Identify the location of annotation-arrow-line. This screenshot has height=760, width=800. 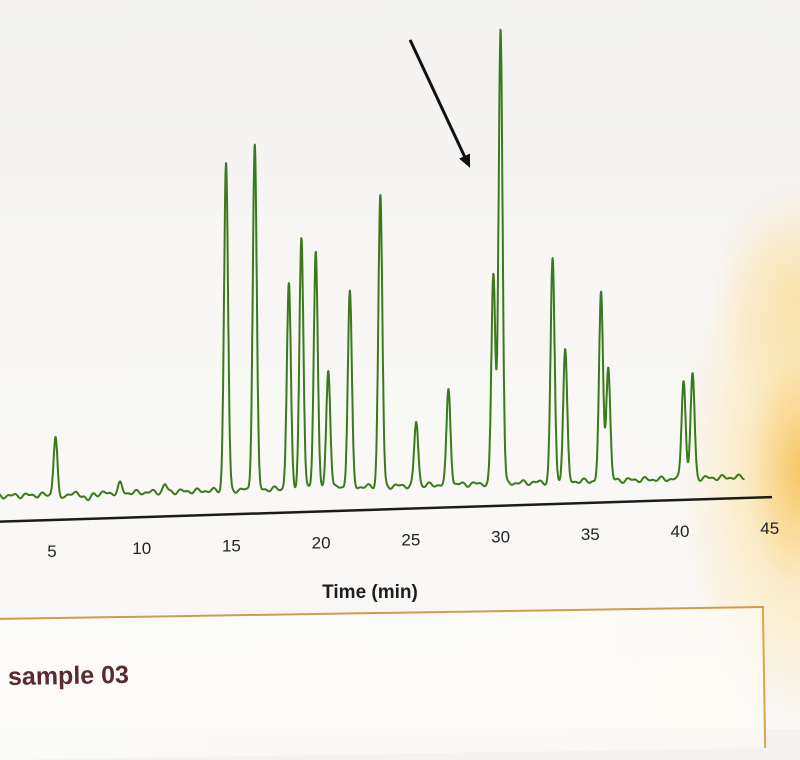
(438, 101).